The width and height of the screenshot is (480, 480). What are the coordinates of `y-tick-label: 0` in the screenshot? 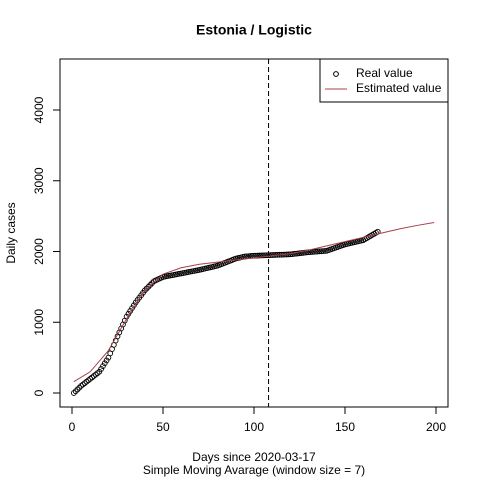 It's located at (39, 392).